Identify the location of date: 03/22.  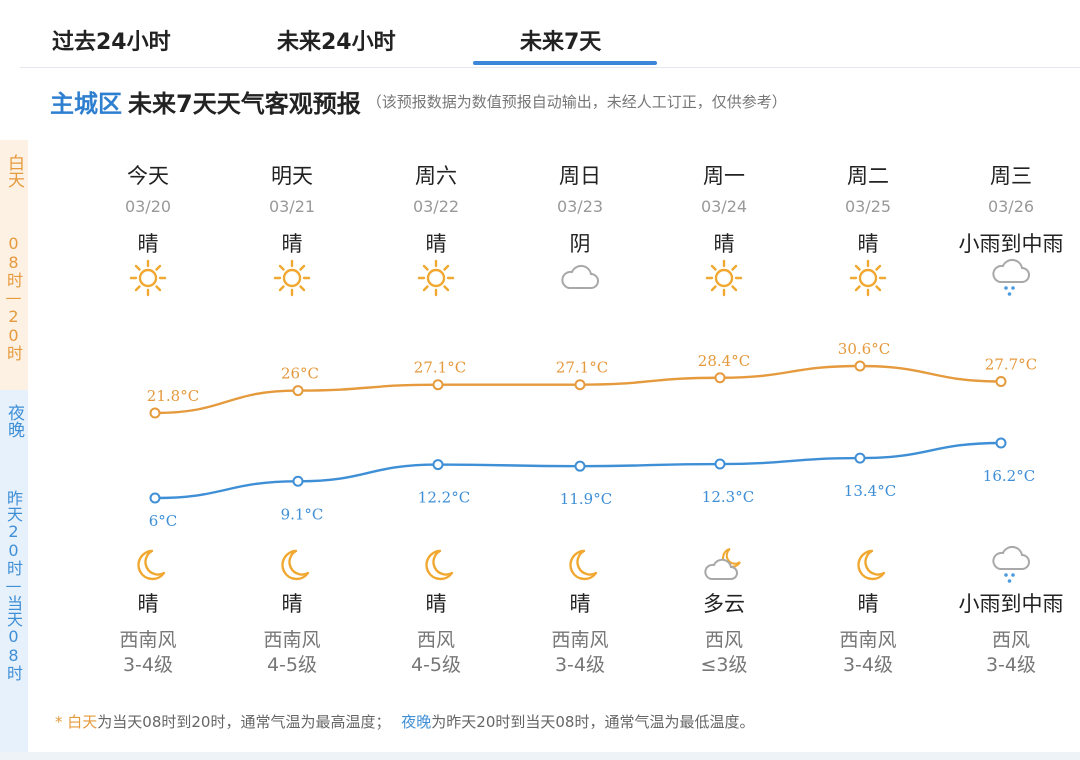
(436, 206).